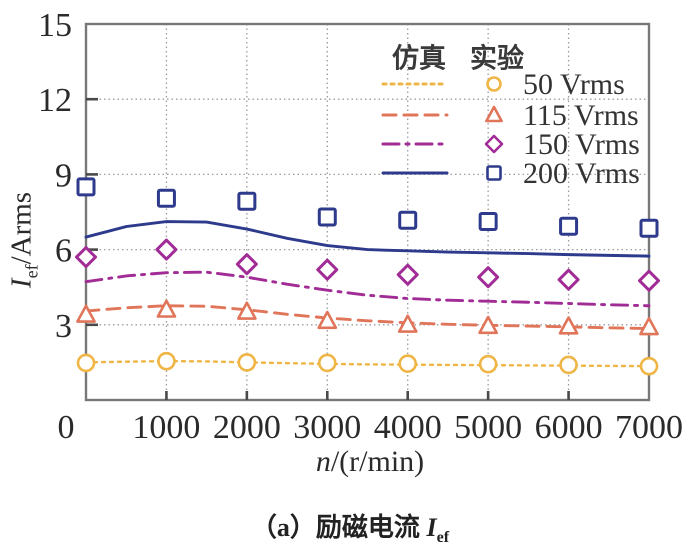 This screenshot has width=693, height=549. Describe the element at coordinates (338, 527) in the screenshot. I see `caption-text: （a）励磁电流` at that location.